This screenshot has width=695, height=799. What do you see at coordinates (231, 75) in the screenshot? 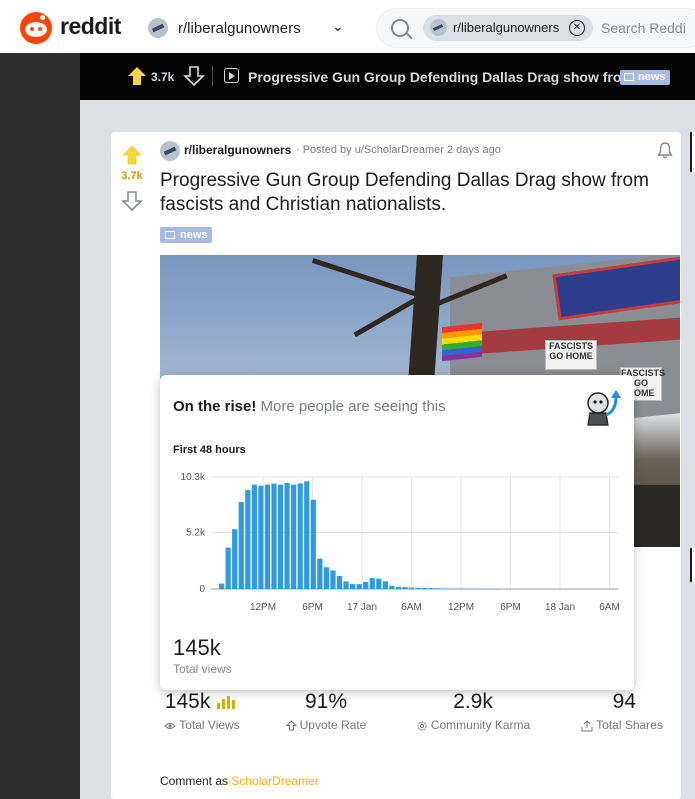
I see `post-play-icon` at bounding box center [231, 75].